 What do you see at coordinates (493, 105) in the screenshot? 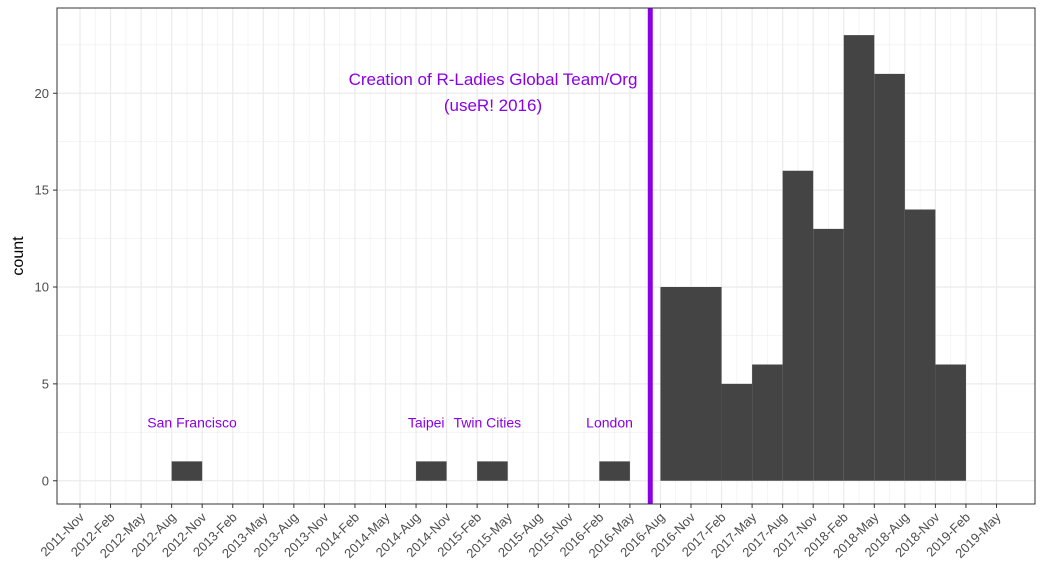
I see `reference-line-label: (useR! 2016)` at bounding box center [493, 105].